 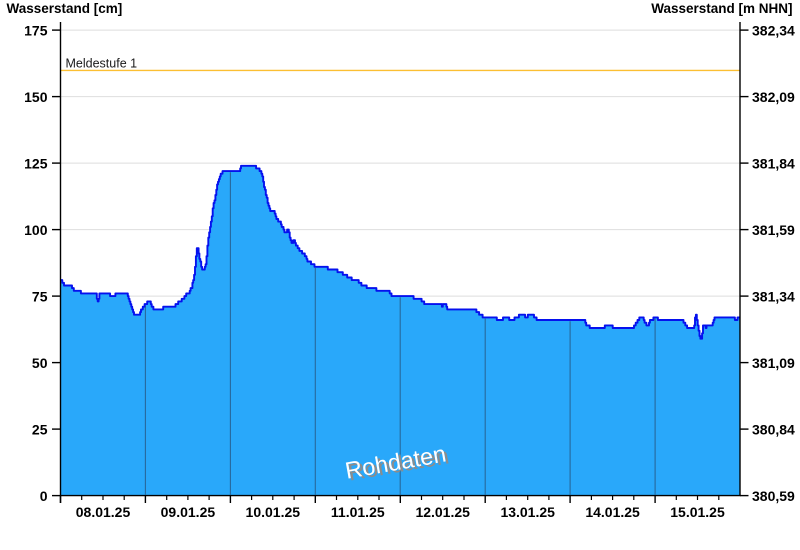 What do you see at coordinates (358, 512) in the screenshot?
I see `svg-text: 11.01.25` at bounding box center [358, 512].